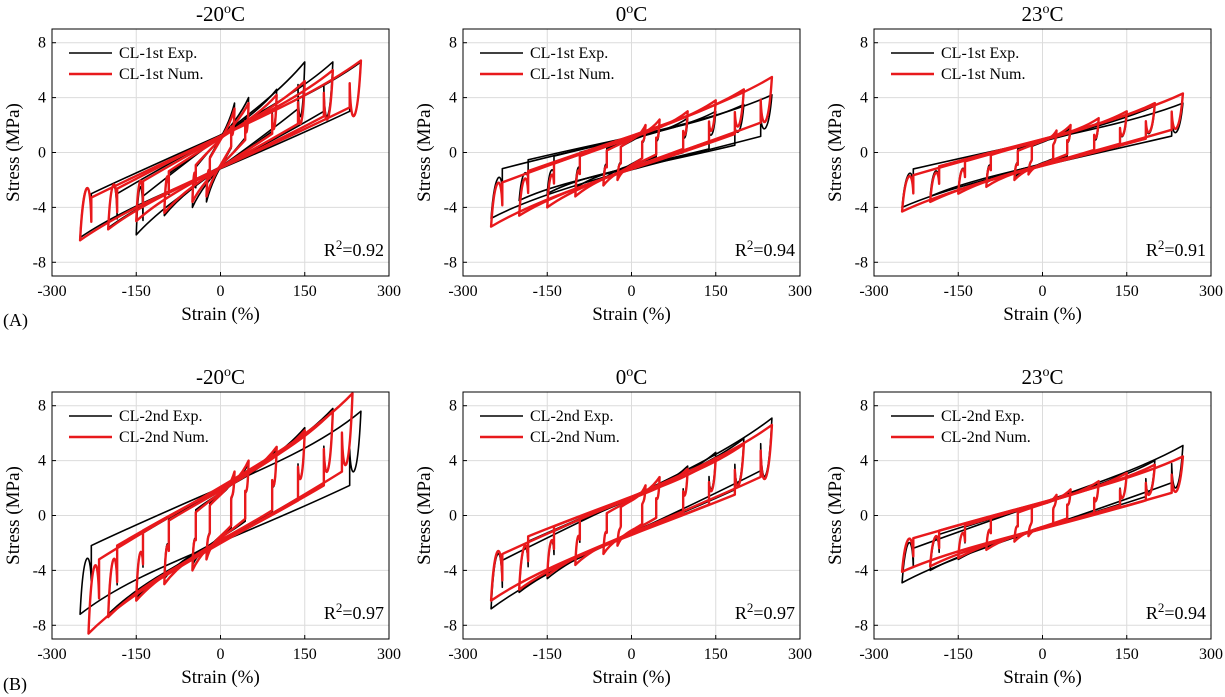  Describe the element at coordinates (774, 613) in the screenshot. I see `r2-value: =0.97` at that location.